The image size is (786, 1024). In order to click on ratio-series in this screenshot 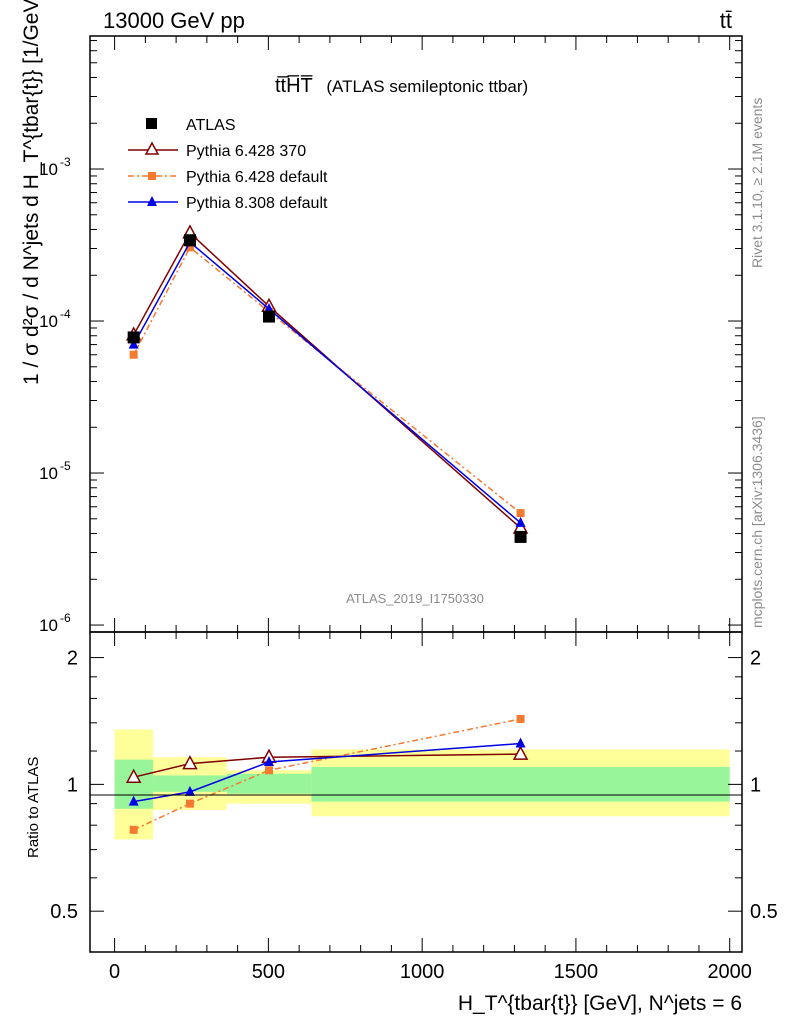, I will do `click(327, 774)`.